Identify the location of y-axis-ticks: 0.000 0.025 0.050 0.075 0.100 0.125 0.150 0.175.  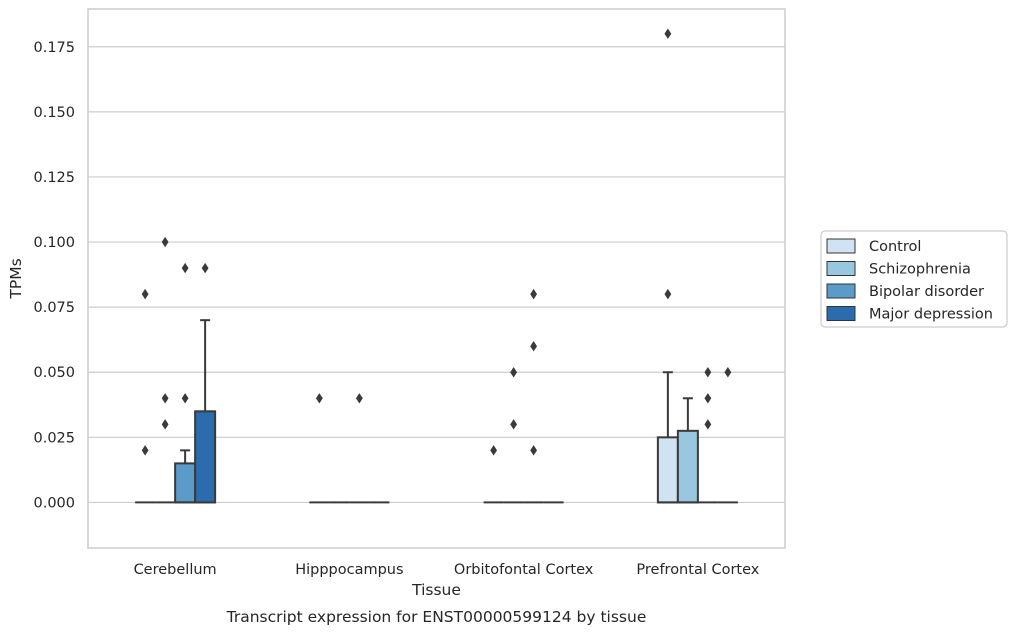
(54, 276).